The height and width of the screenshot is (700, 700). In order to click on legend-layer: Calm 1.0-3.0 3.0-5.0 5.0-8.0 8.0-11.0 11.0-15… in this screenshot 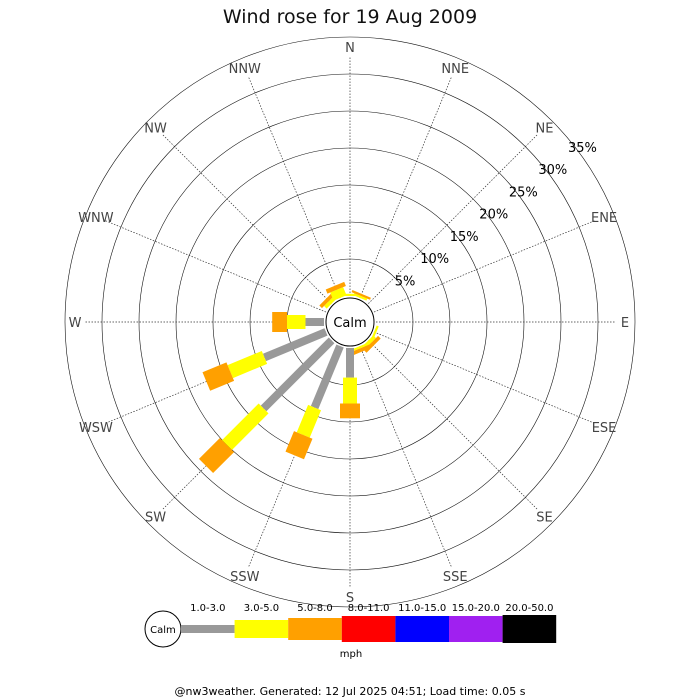, I will do `click(350, 625)`.